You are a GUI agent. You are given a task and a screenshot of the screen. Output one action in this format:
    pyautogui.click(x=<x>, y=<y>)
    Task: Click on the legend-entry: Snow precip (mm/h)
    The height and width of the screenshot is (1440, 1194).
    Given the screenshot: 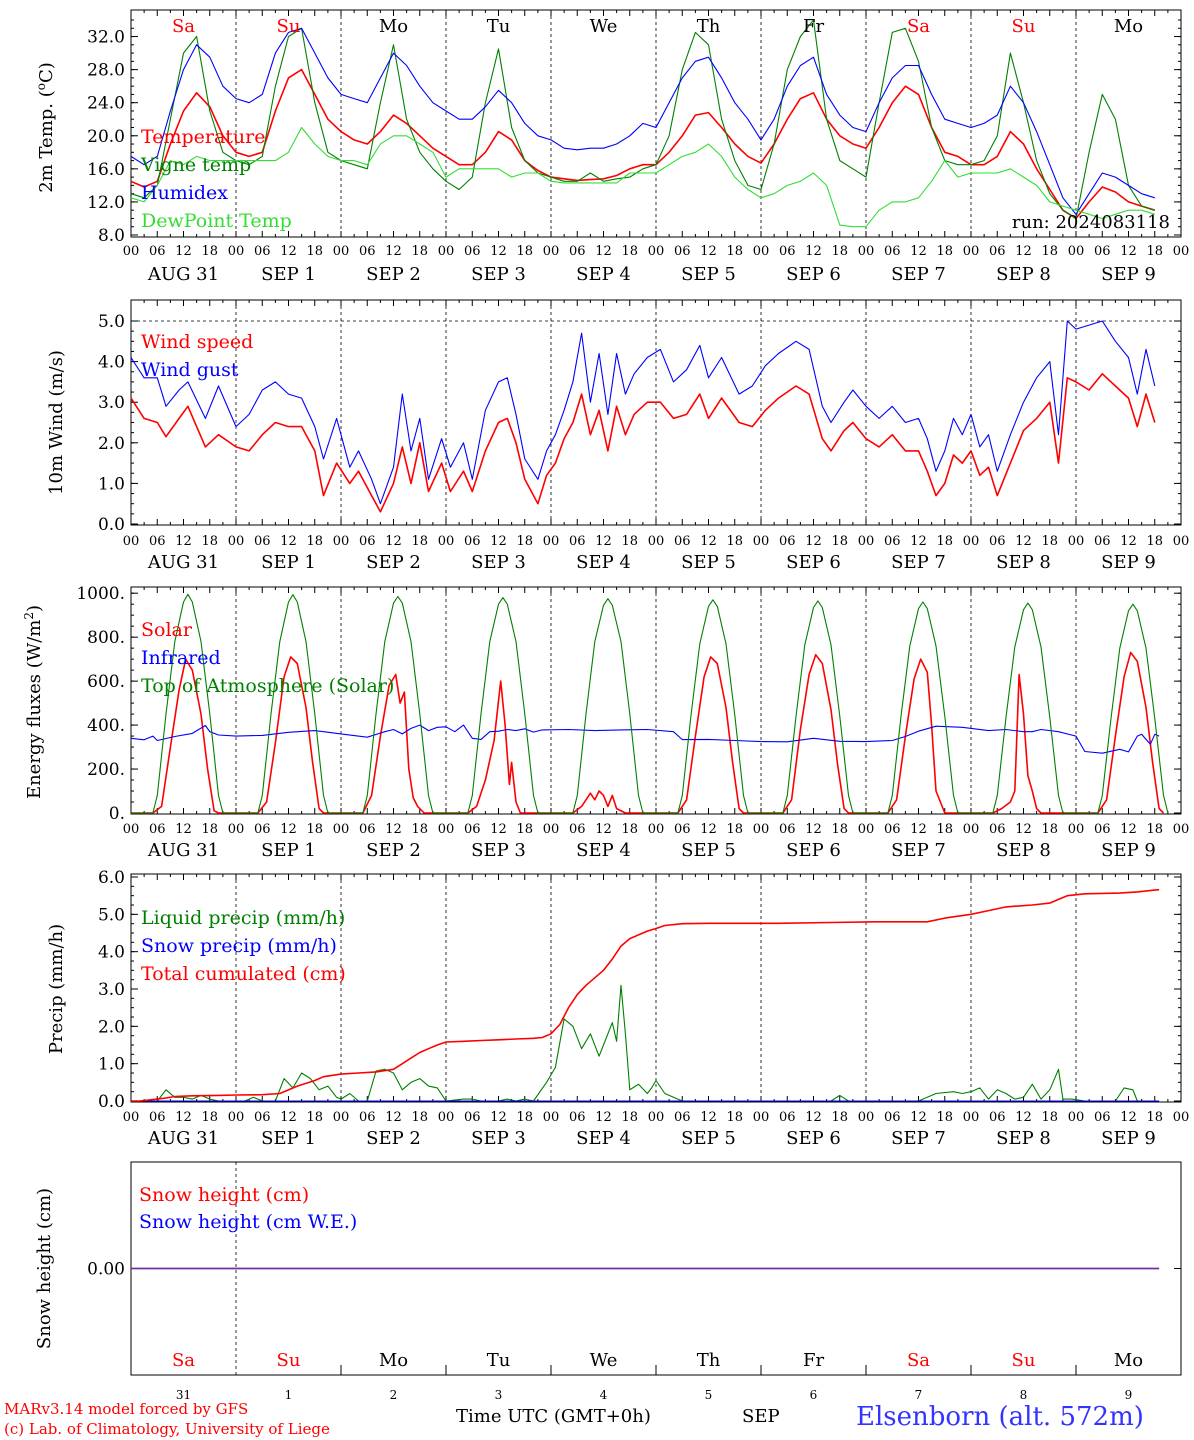 What is the action you would take?
    pyautogui.click(x=239, y=946)
    